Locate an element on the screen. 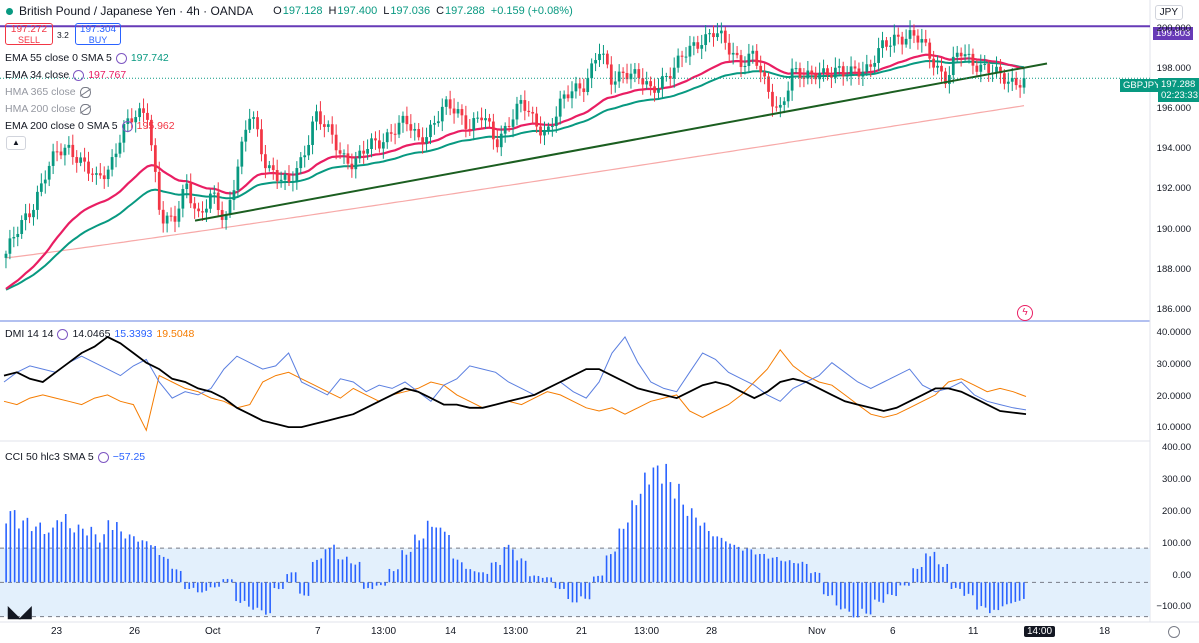  tradingview-logo: ◣◢ is located at coordinates (20, 612).